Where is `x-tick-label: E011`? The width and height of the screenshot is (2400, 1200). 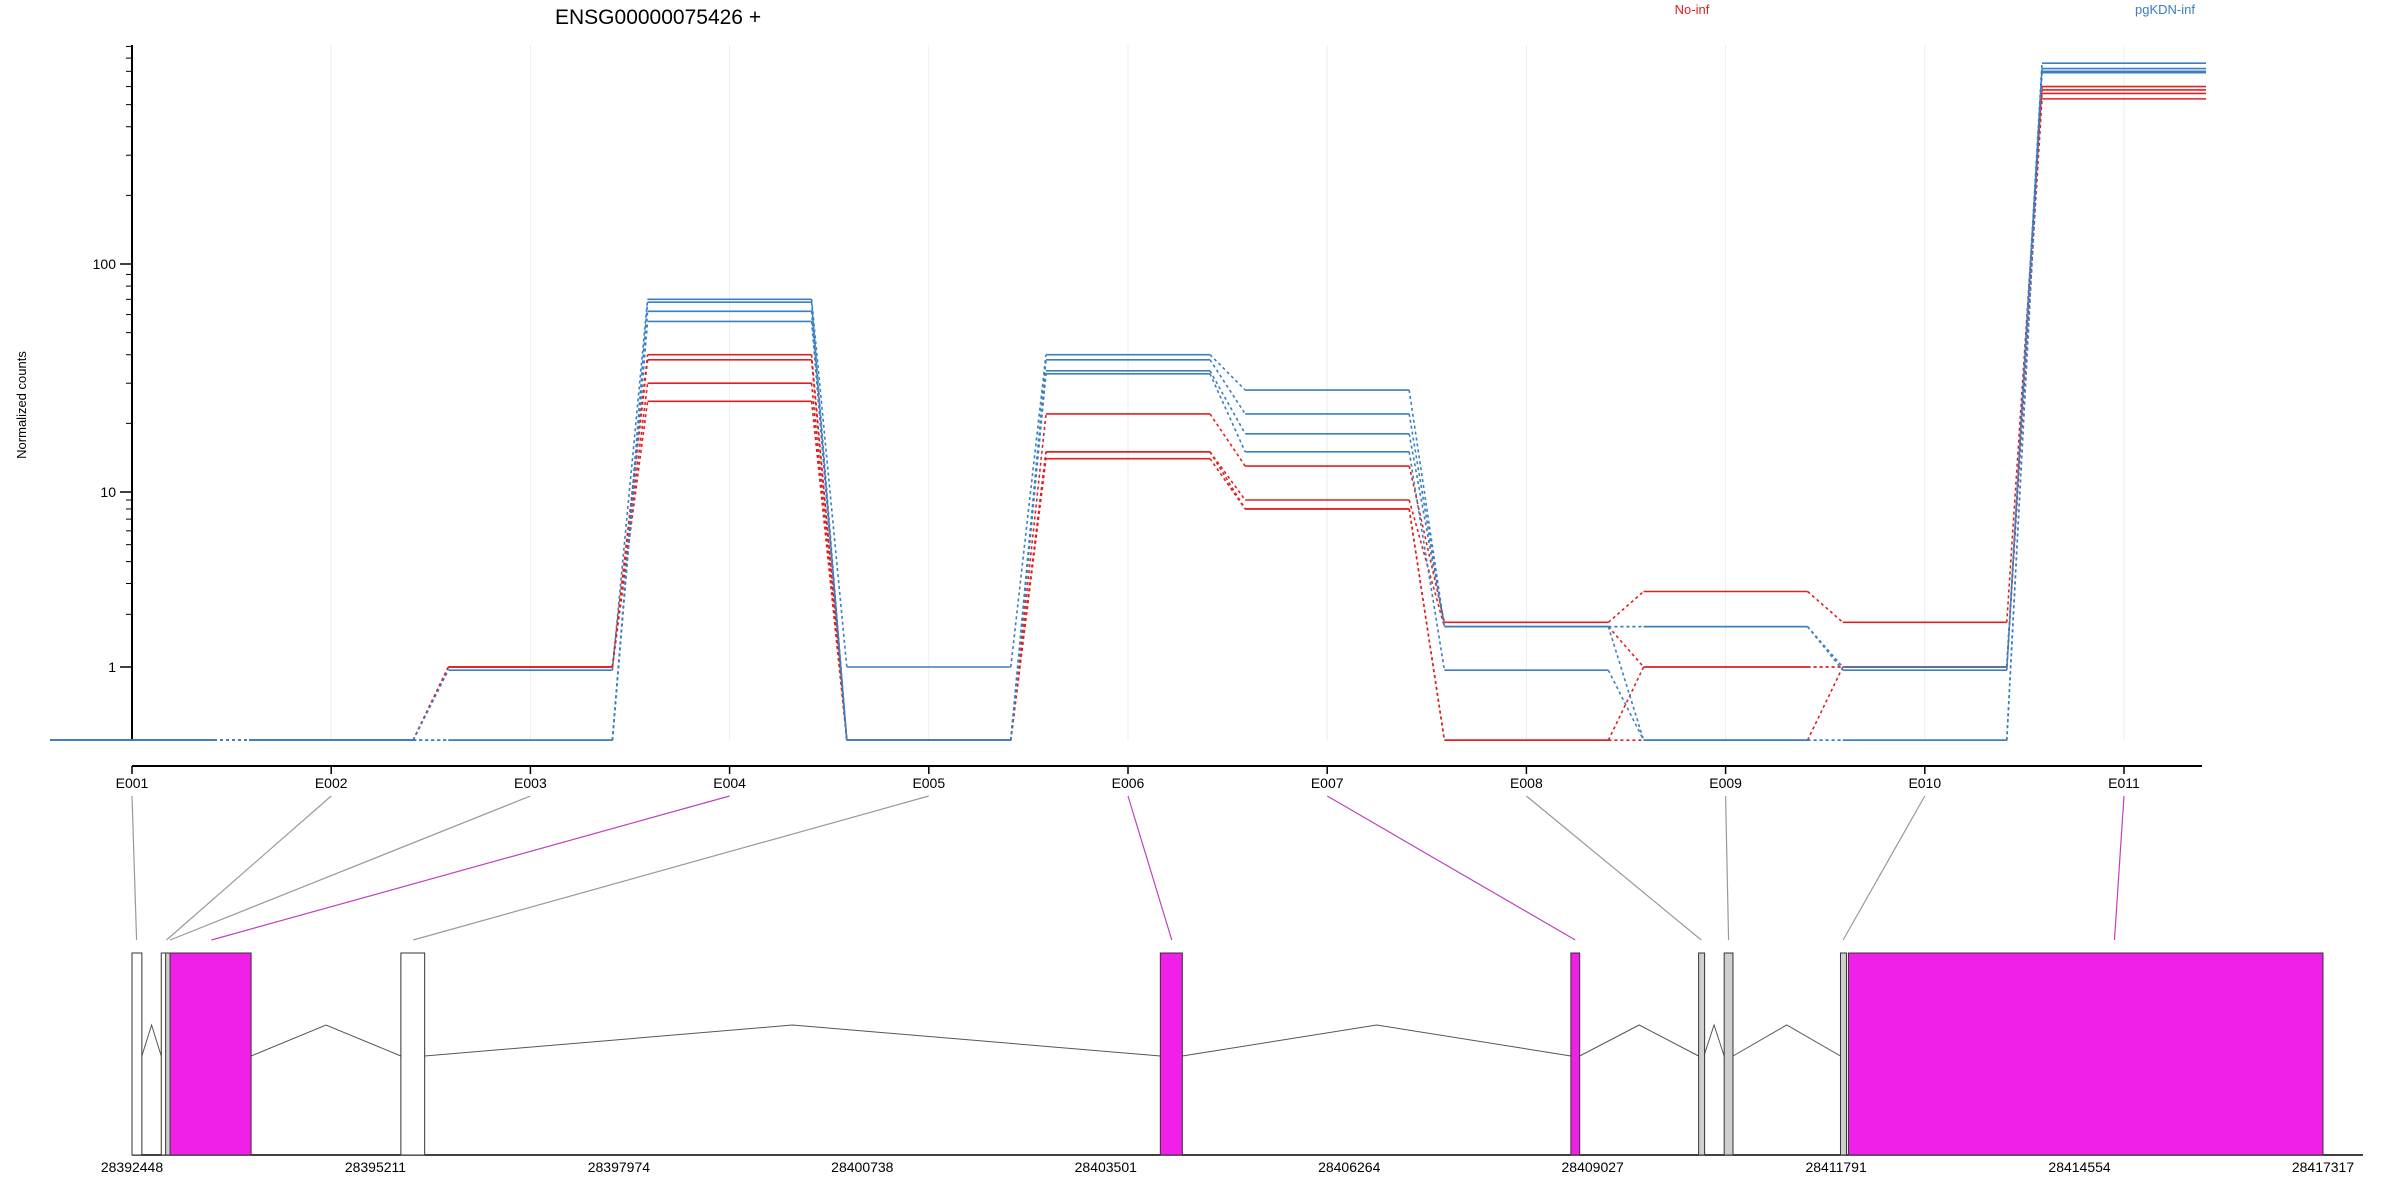
x-tick-label: E011 is located at coordinates (2124, 783).